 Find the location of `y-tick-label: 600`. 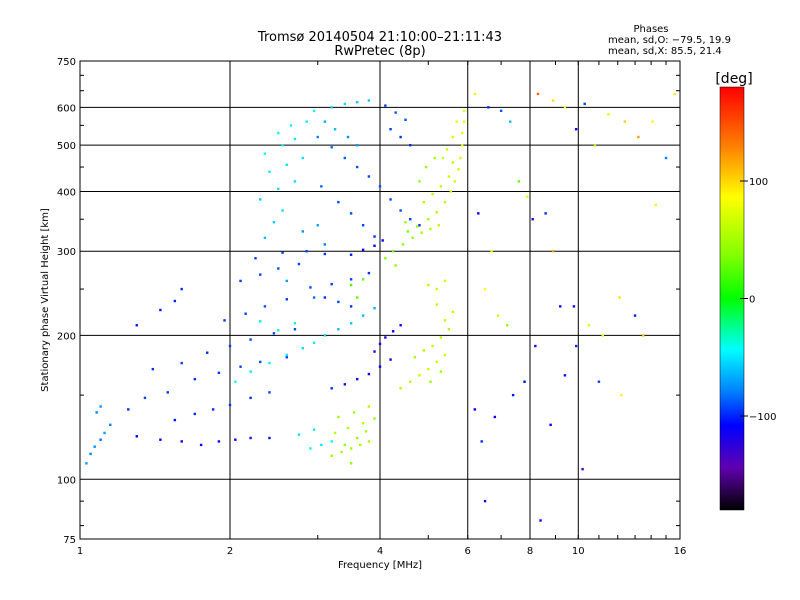

y-tick-label: 600 is located at coordinates (66, 108).